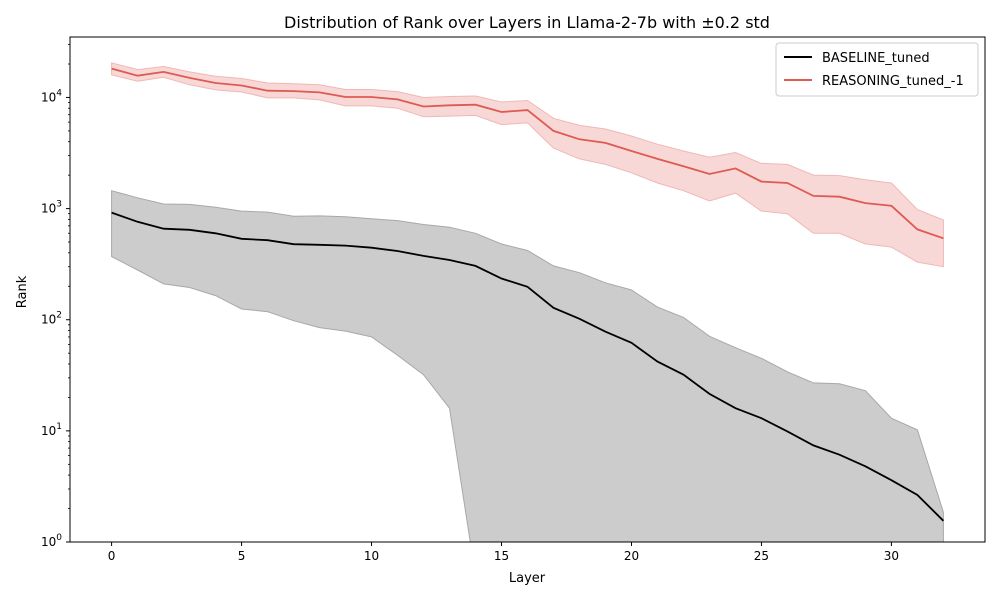  What do you see at coordinates (371, 556) in the screenshot?
I see `x-tick-label: 10` at bounding box center [371, 556].